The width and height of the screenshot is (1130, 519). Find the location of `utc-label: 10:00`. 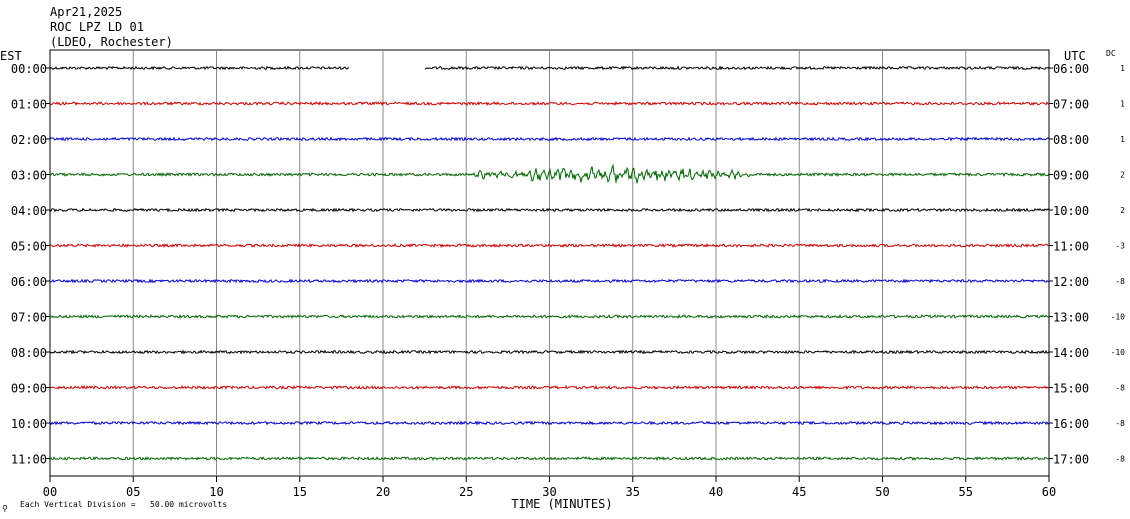

utc-label: 10:00 is located at coordinates (1071, 211).